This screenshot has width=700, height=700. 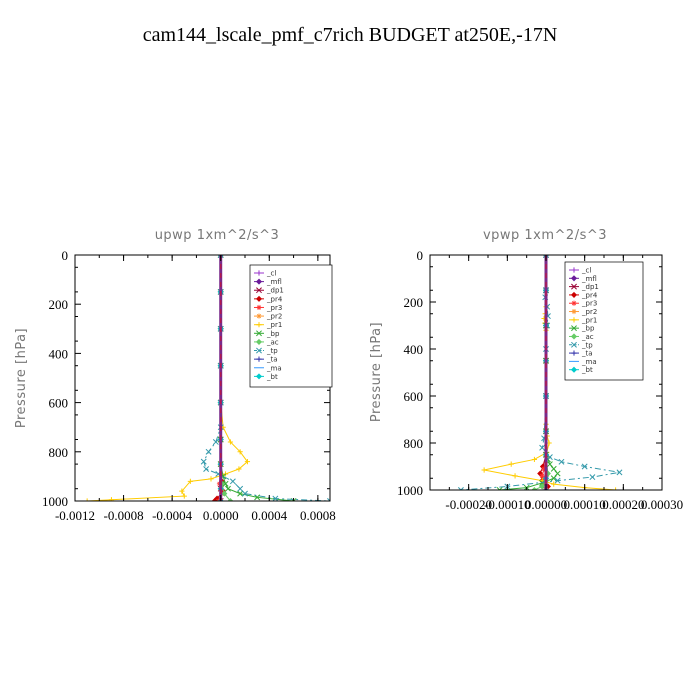 What do you see at coordinates (59, 353) in the screenshot?
I see `y-tick-label: 400` at bounding box center [59, 353].